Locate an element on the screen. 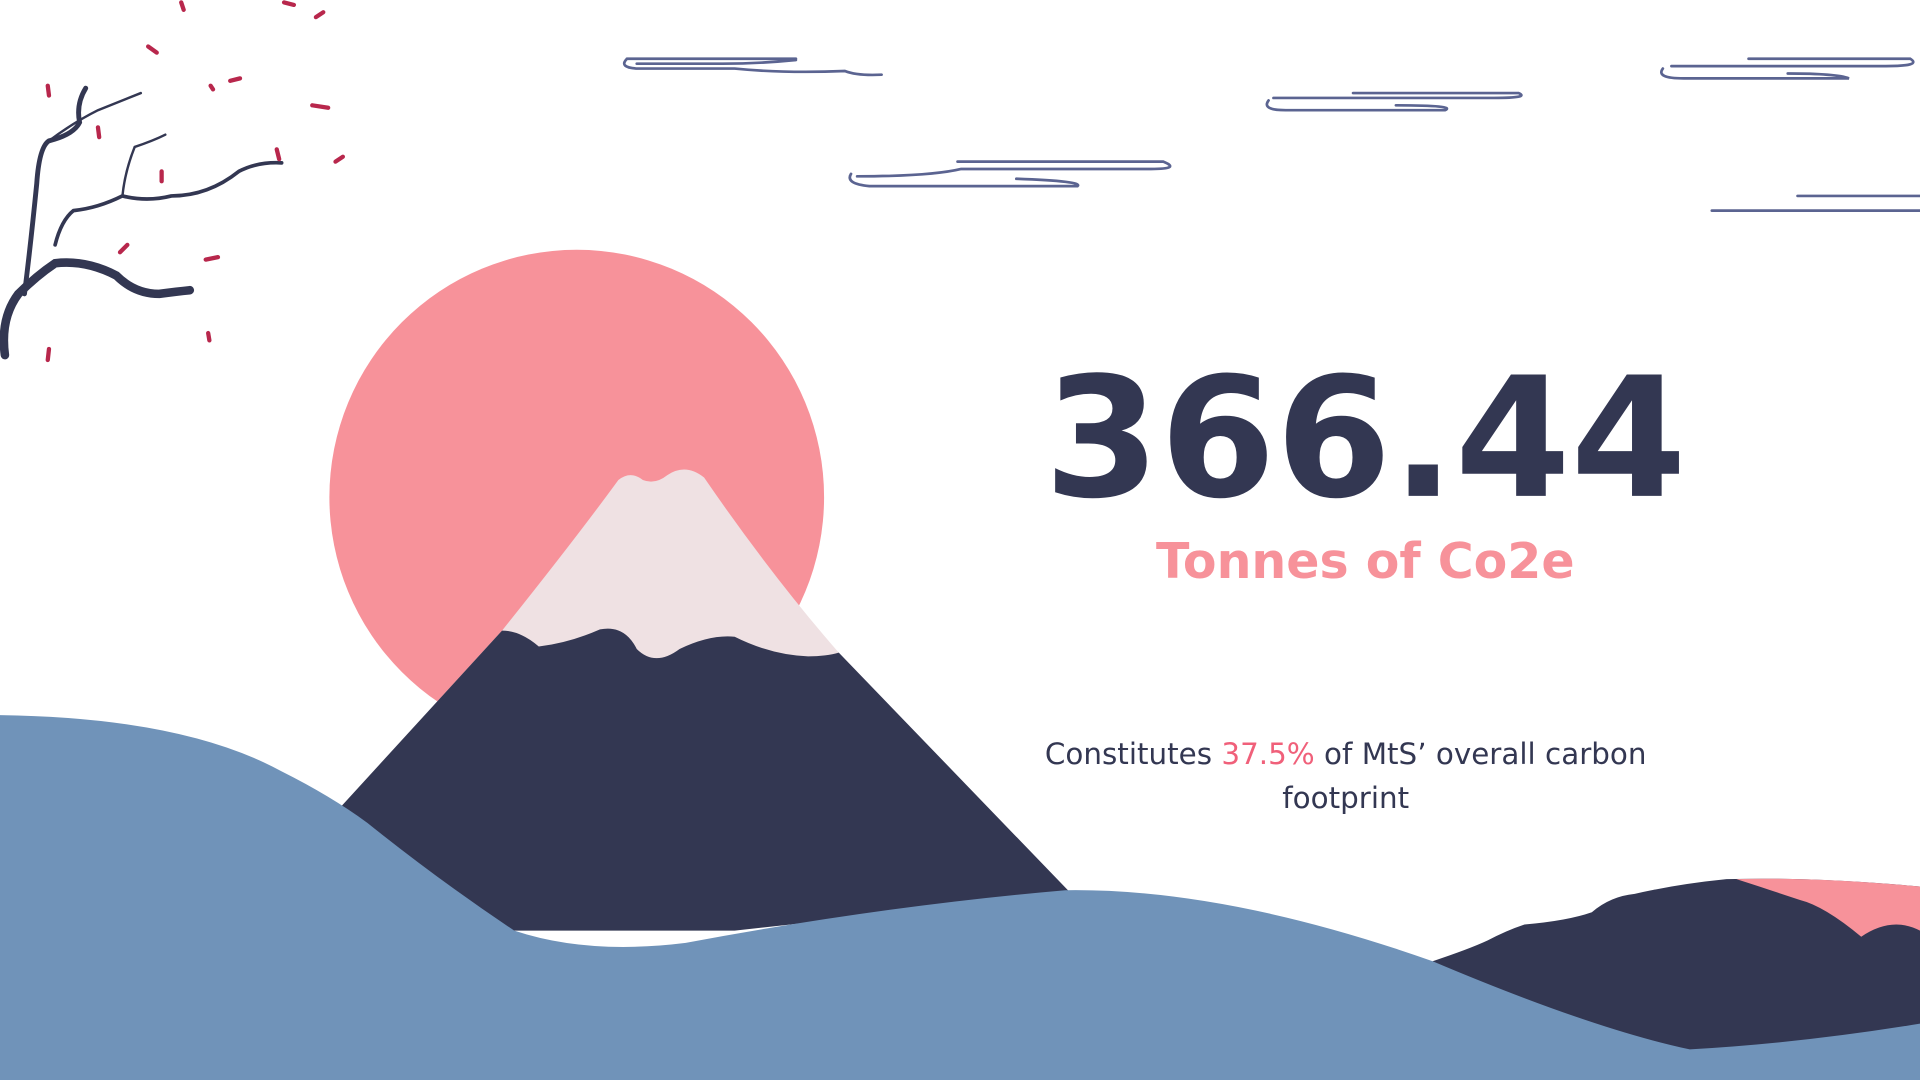 The width and height of the screenshot is (1920, 1080). petals is located at coordinates (195, 181).